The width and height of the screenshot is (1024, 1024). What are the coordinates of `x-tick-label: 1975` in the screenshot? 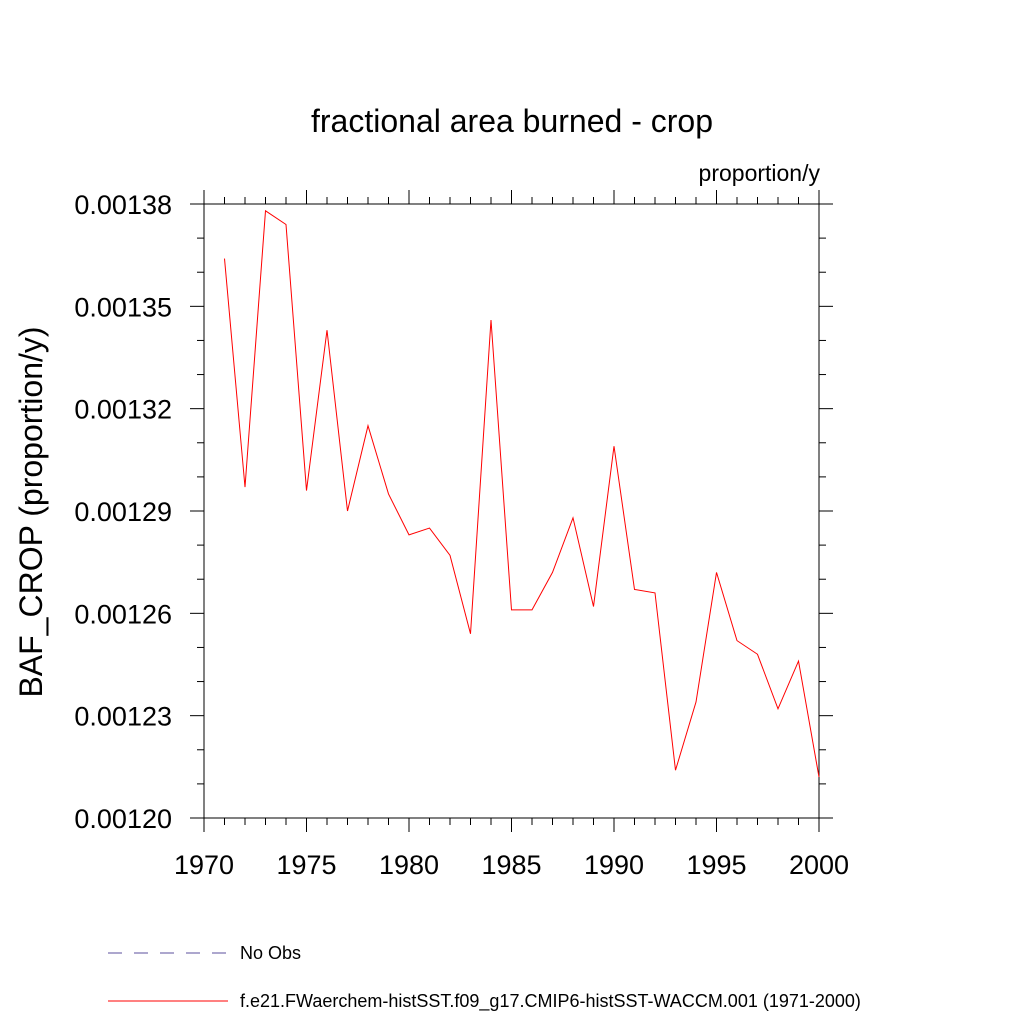 It's located at (306, 865).